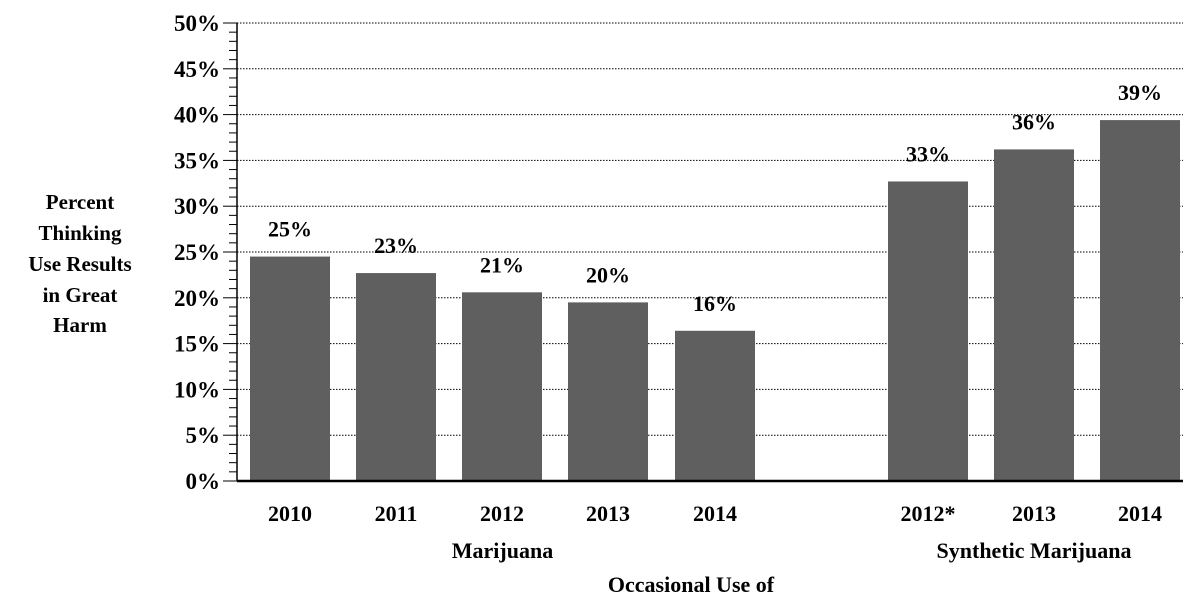  What do you see at coordinates (80, 295) in the screenshot?
I see `y-axis-title-line-4: in Great` at bounding box center [80, 295].